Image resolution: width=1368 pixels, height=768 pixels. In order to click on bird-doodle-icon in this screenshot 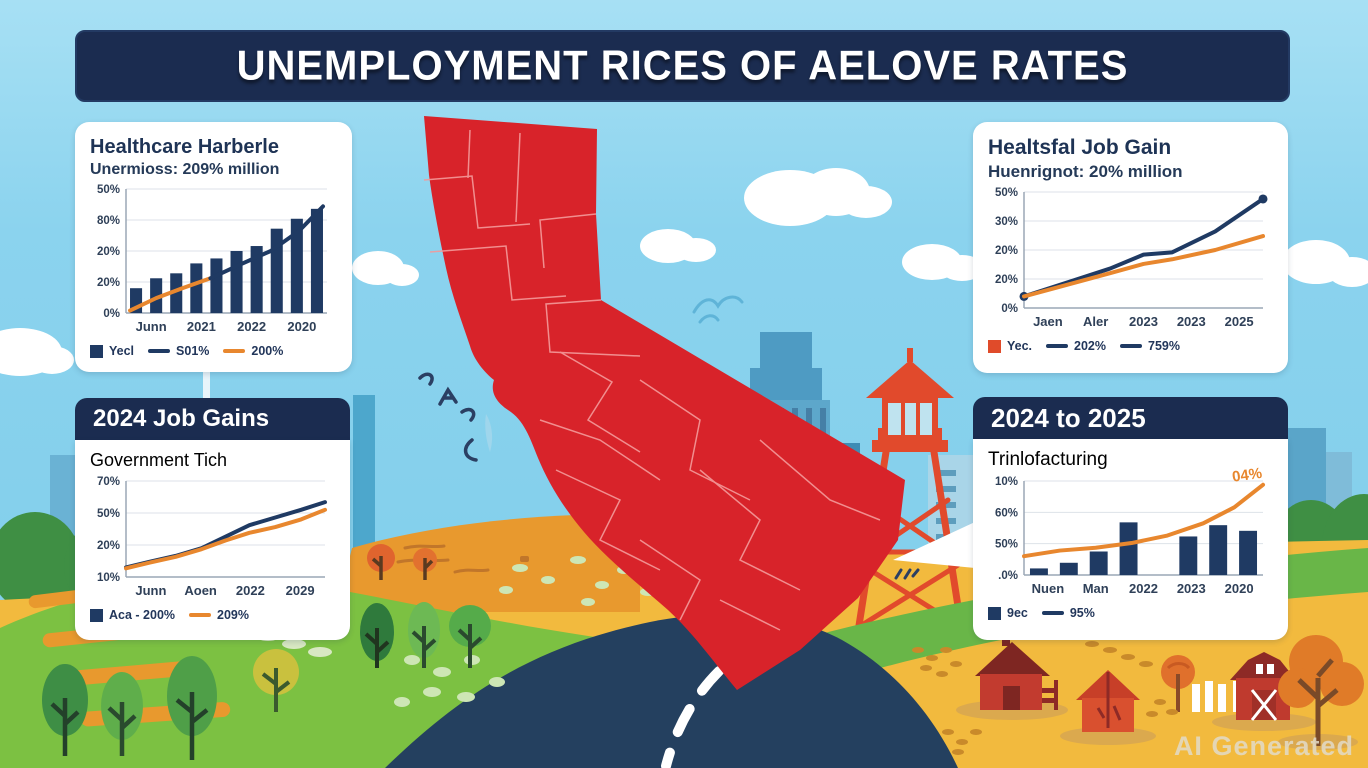, I will do `click(718, 309)`.